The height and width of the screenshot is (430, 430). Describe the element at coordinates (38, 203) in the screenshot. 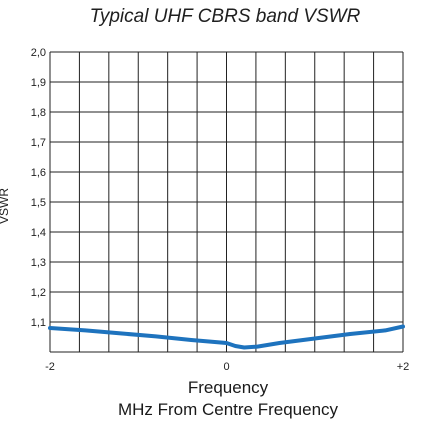

I see `y-tick-label: 1,5` at that location.